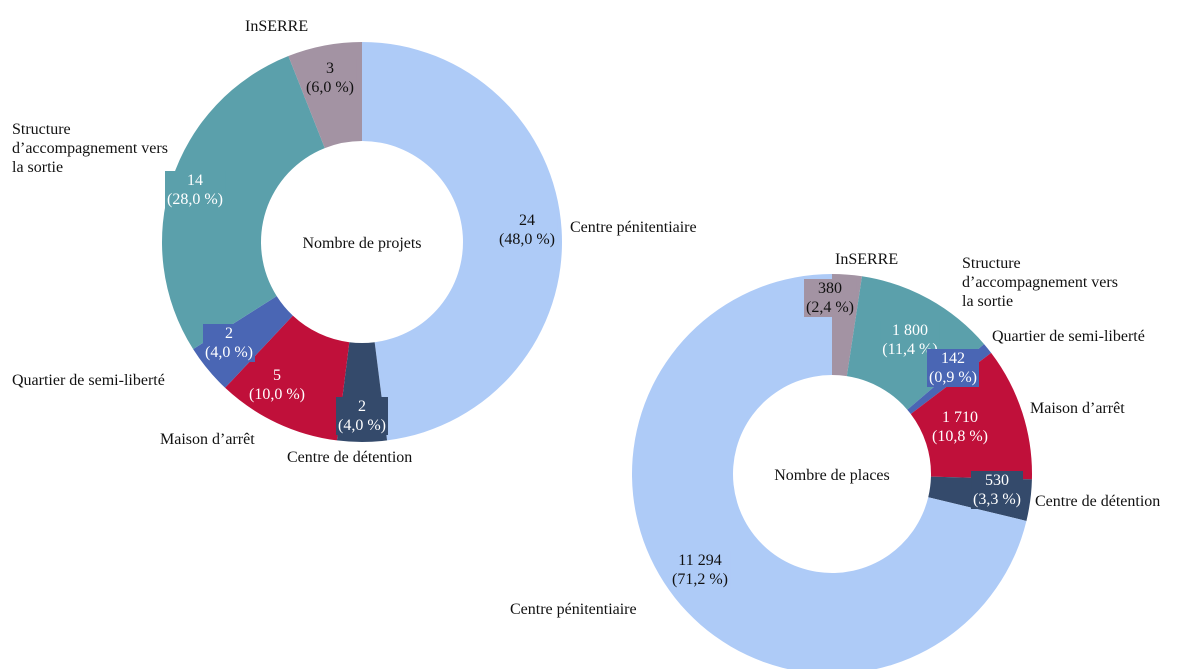  I want to click on percent-label: (6,0 %), so click(330, 87).